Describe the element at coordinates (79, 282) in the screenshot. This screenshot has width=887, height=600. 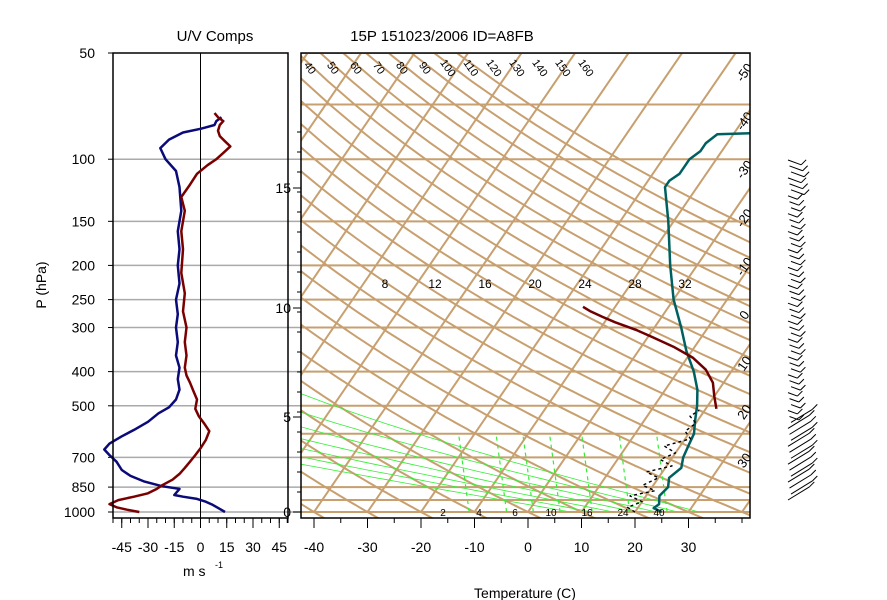
I see `uv-ytick-labels: 50 100 150 200 250 300 400 500 700 850 1000` at that location.